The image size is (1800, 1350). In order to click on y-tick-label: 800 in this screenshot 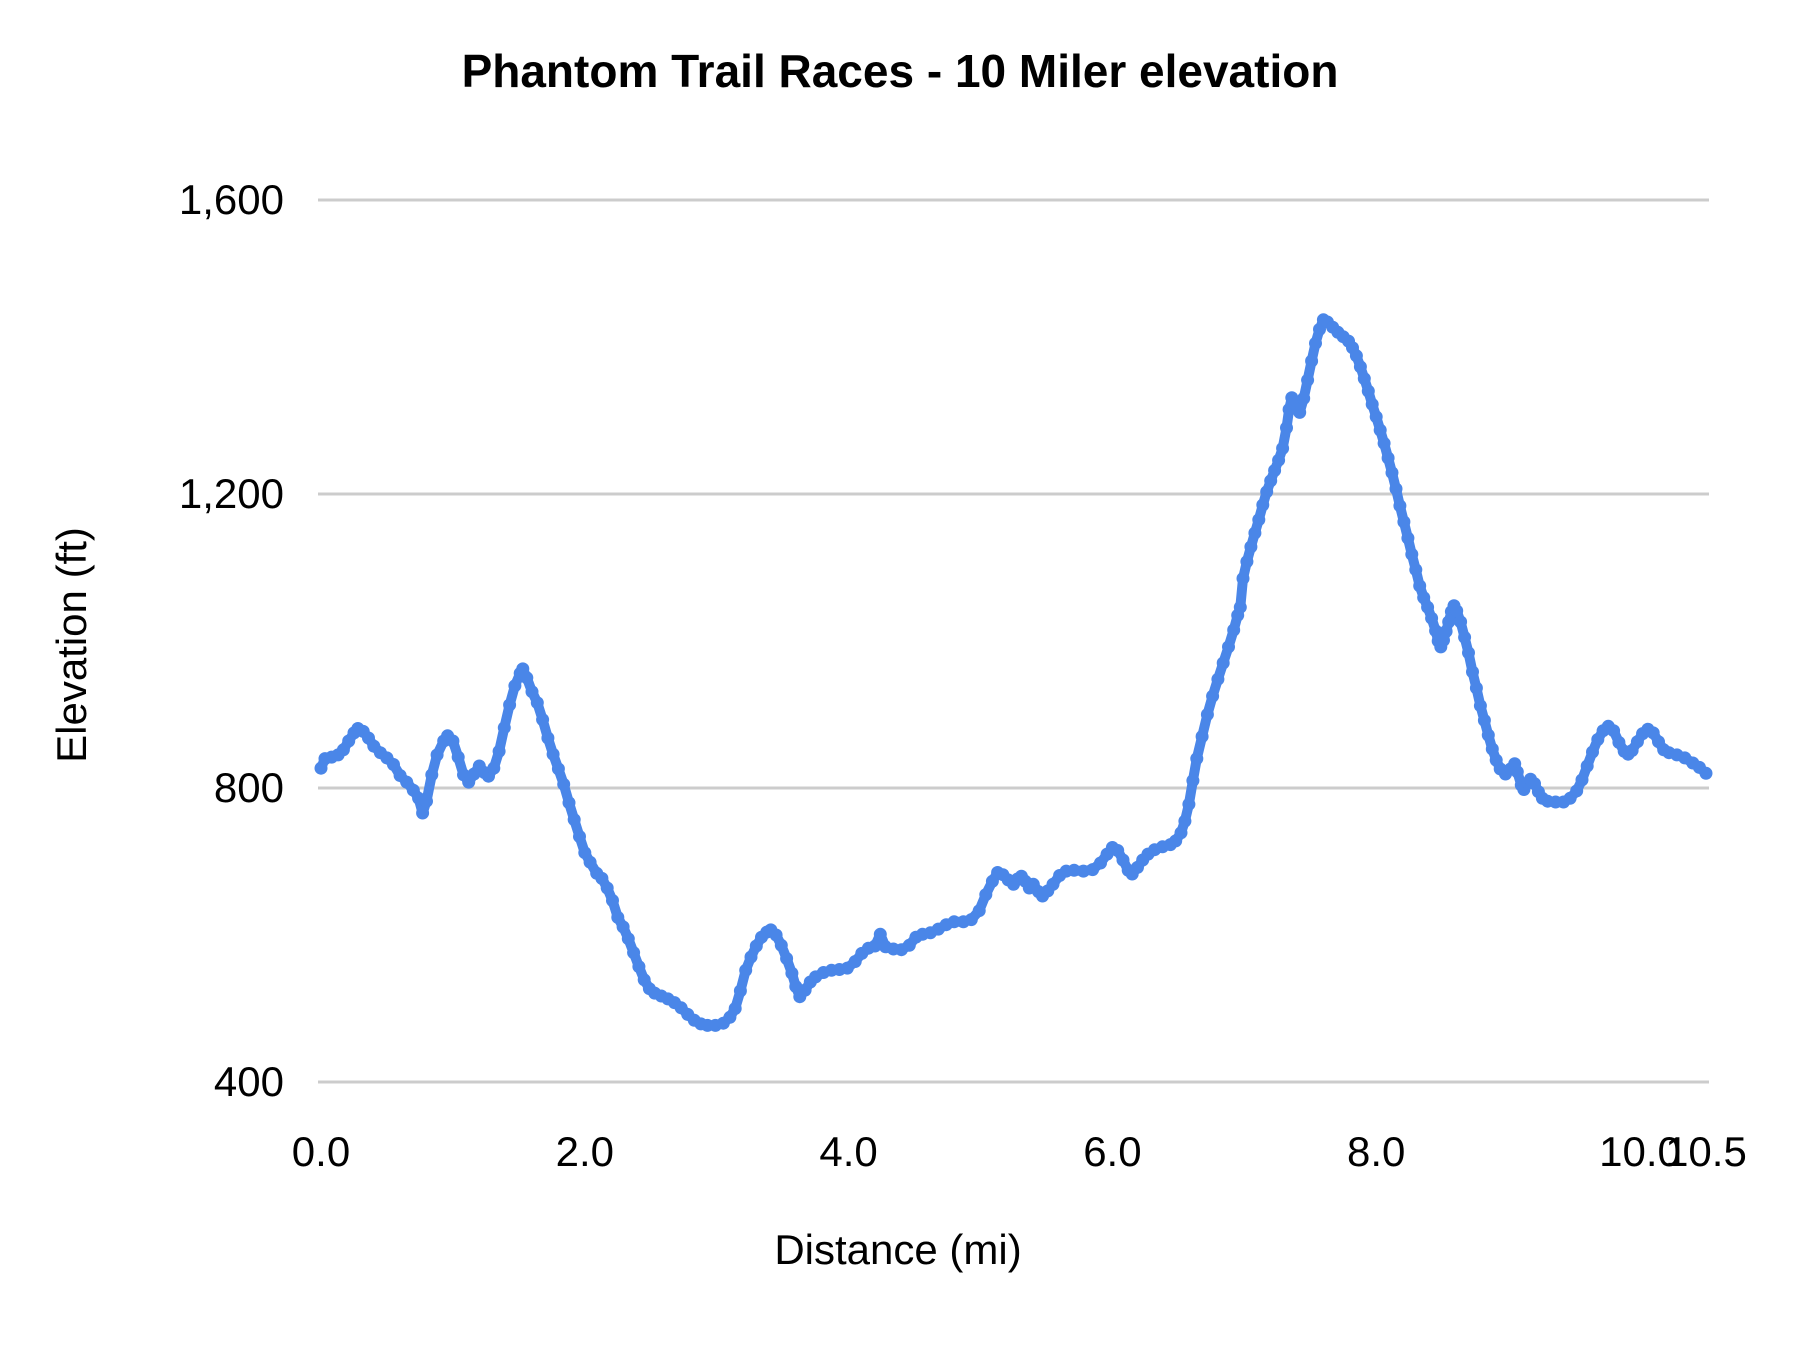, I will do `click(248, 787)`.